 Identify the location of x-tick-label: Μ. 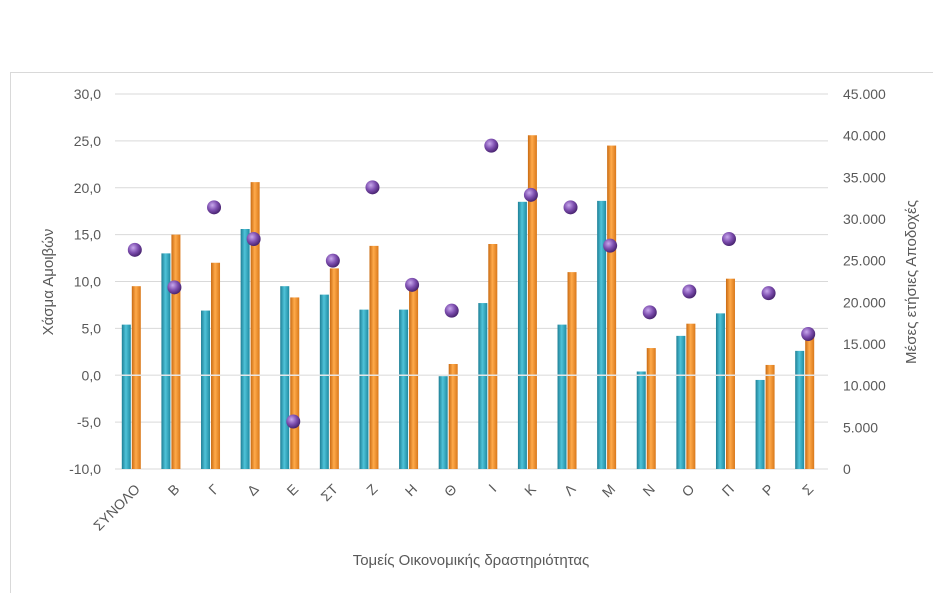
(609, 491).